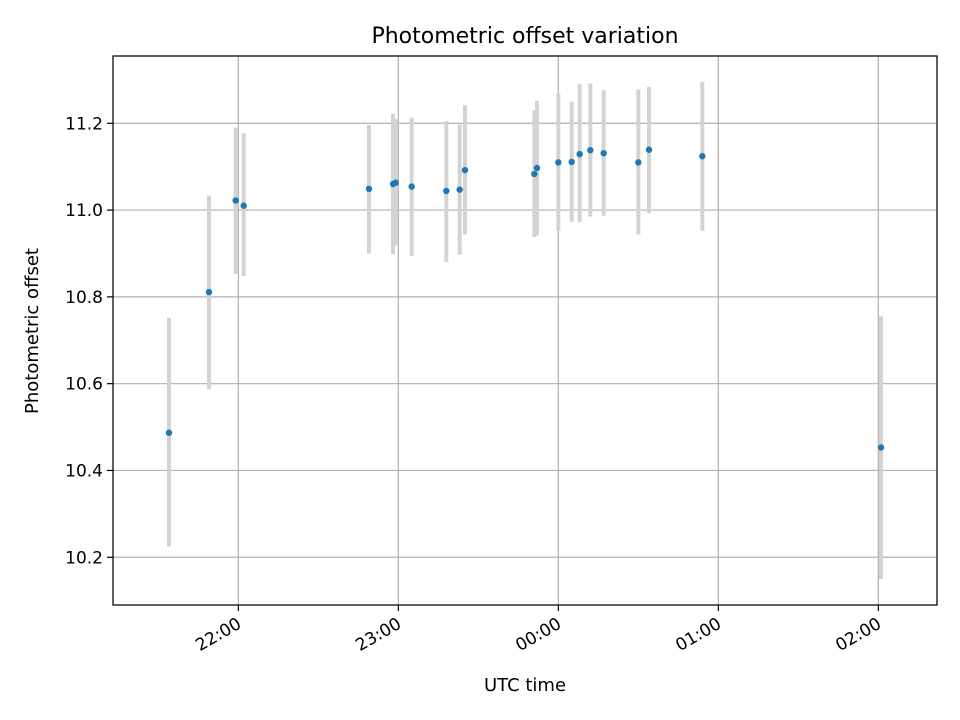 This screenshot has height=720, width=960. Describe the element at coordinates (84, 471) in the screenshot. I see `y-tick-label: 10.4` at that location.